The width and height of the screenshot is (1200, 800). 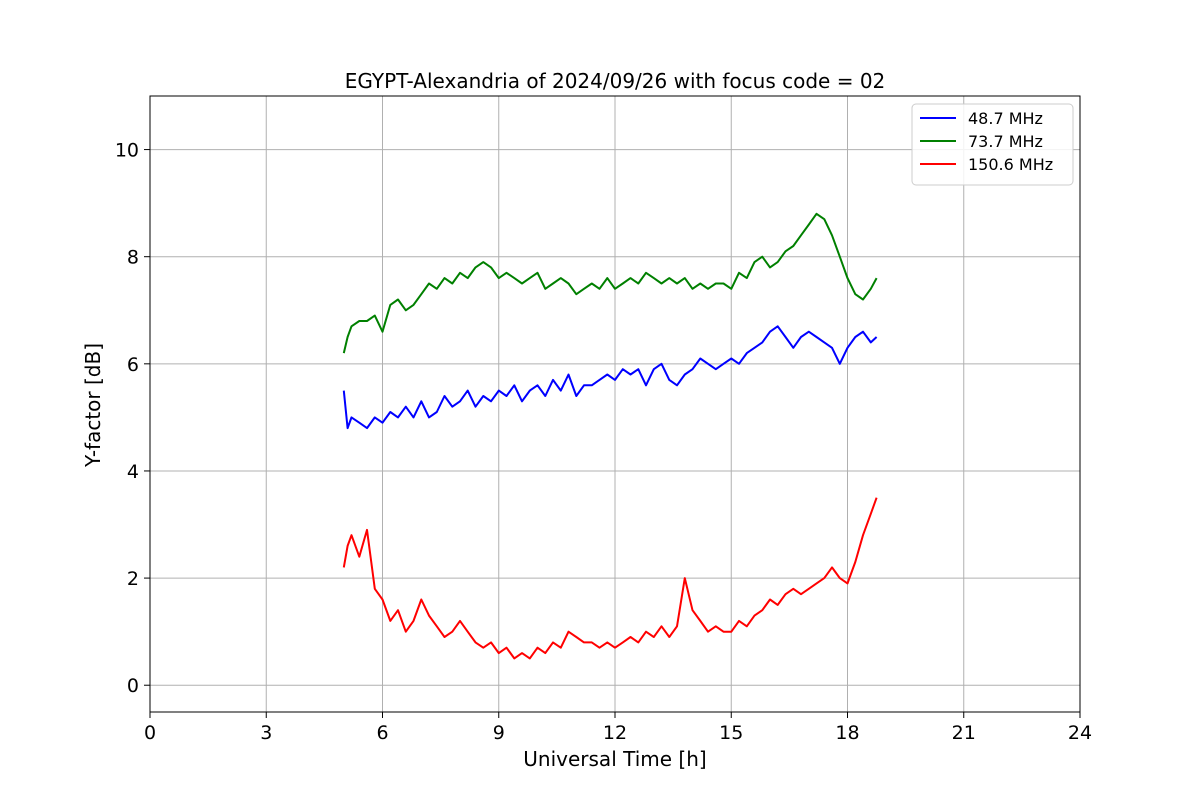 I want to click on x-tick-label: 18, so click(x=847, y=733).